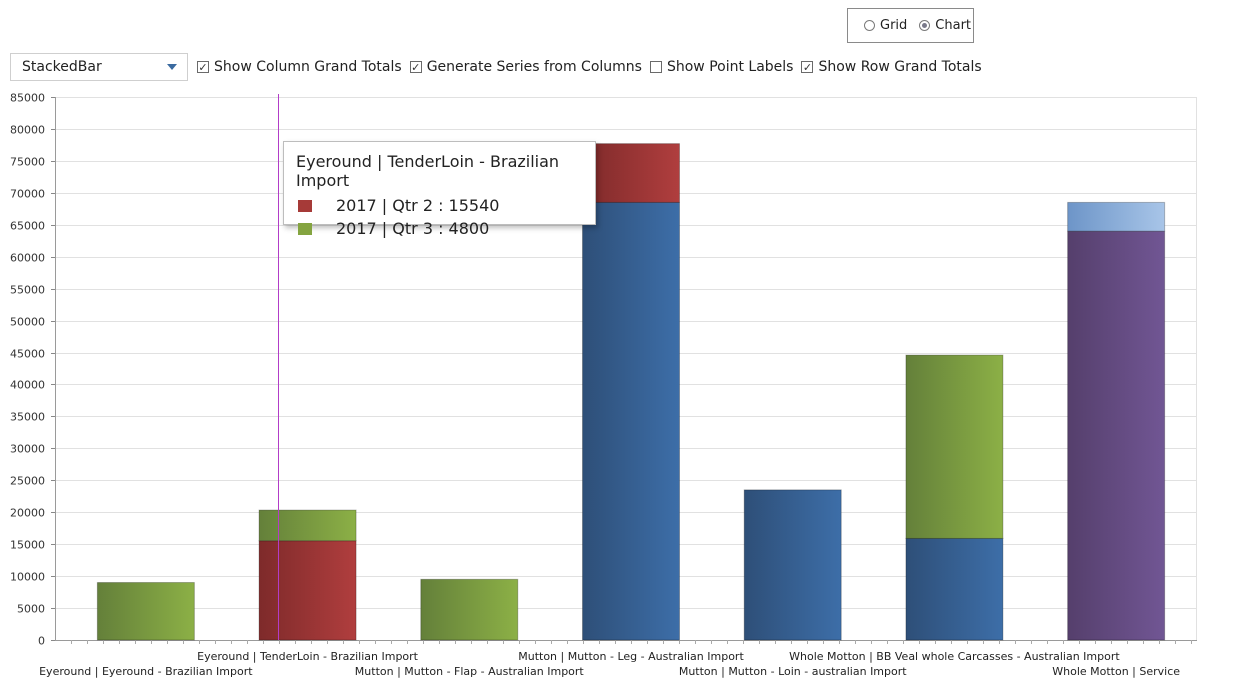 This screenshot has height=698, width=1236. Describe the element at coordinates (27, 226) in the screenshot. I see `y-tick-label: 65000` at that location.